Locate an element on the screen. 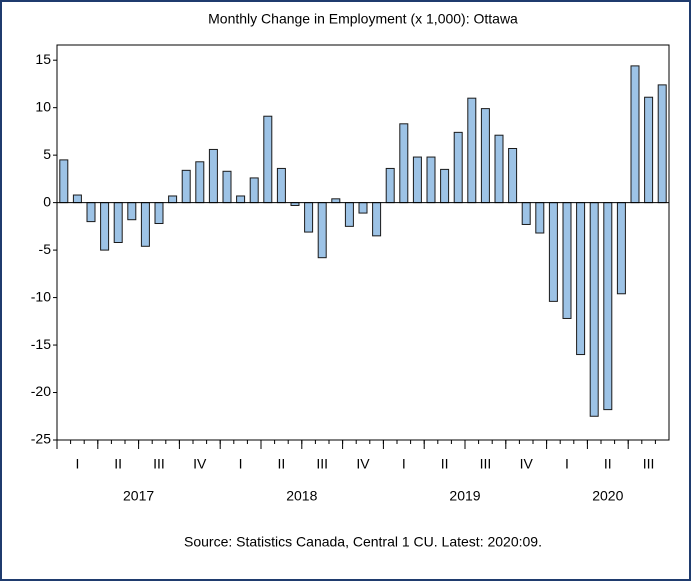 The height and width of the screenshot is (586, 691). year-label: 2017 is located at coordinates (138, 496).